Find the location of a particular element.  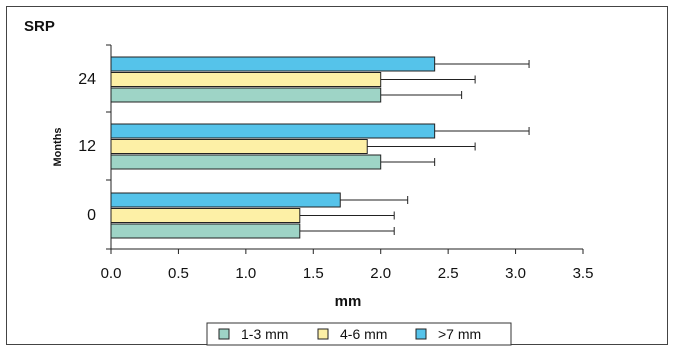

x-tick-label: 3.5 is located at coordinates (583, 273).